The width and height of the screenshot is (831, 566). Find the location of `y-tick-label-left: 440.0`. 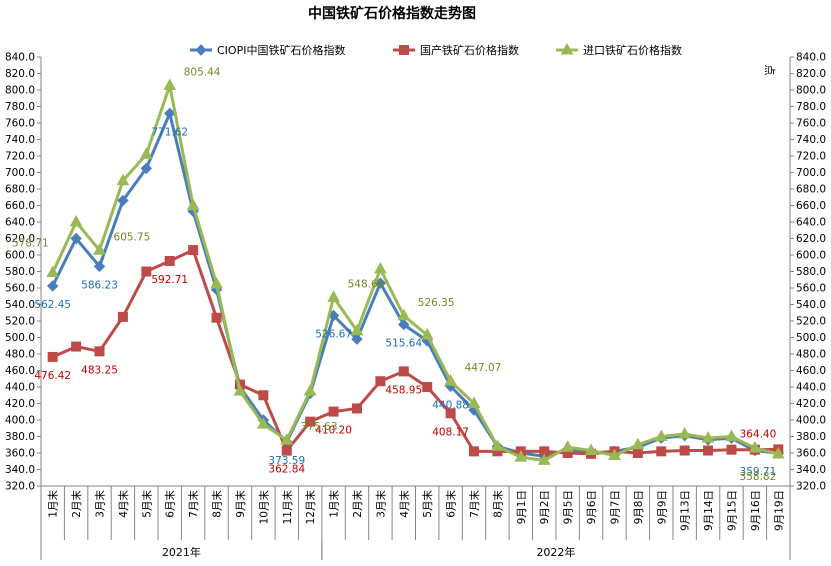

y-tick-label-left: 440.0 is located at coordinates (20, 388).